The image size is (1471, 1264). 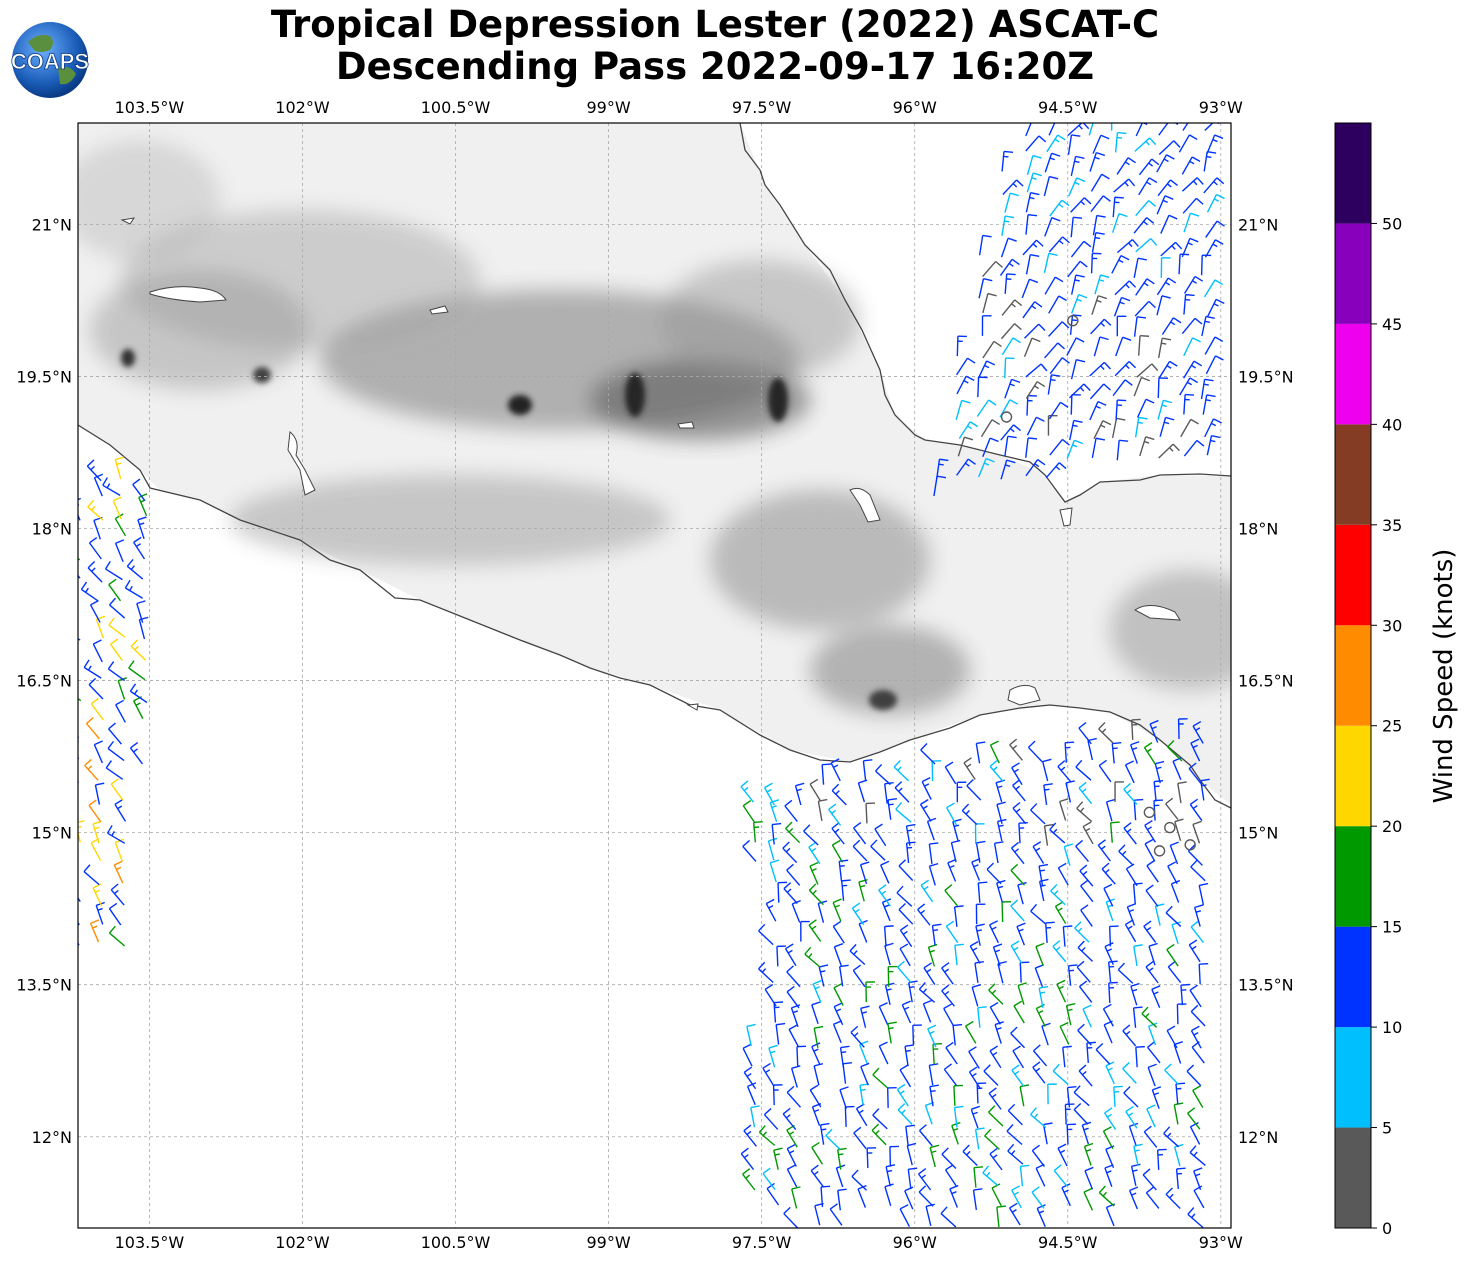 I want to click on lon-tick-label-bottom: 93°W, so click(x=1221, y=1242).